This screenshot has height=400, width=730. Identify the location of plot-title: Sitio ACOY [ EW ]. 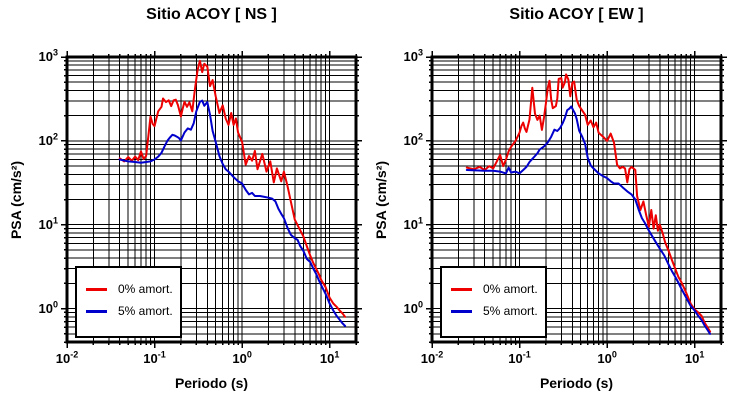
(576, 14).